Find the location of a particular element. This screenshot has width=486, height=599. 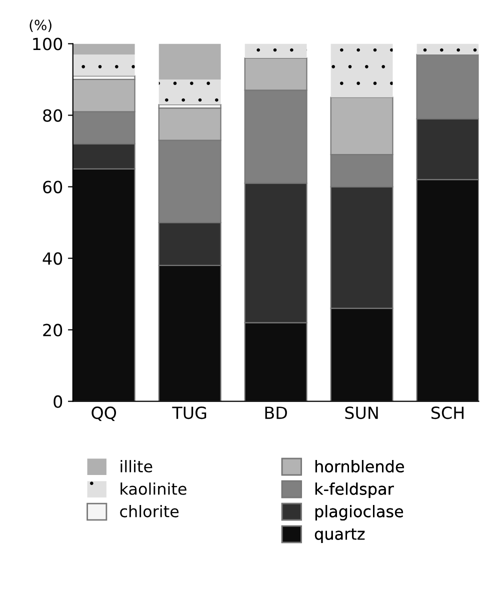

y-tick-label: 20 is located at coordinates (52, 330).